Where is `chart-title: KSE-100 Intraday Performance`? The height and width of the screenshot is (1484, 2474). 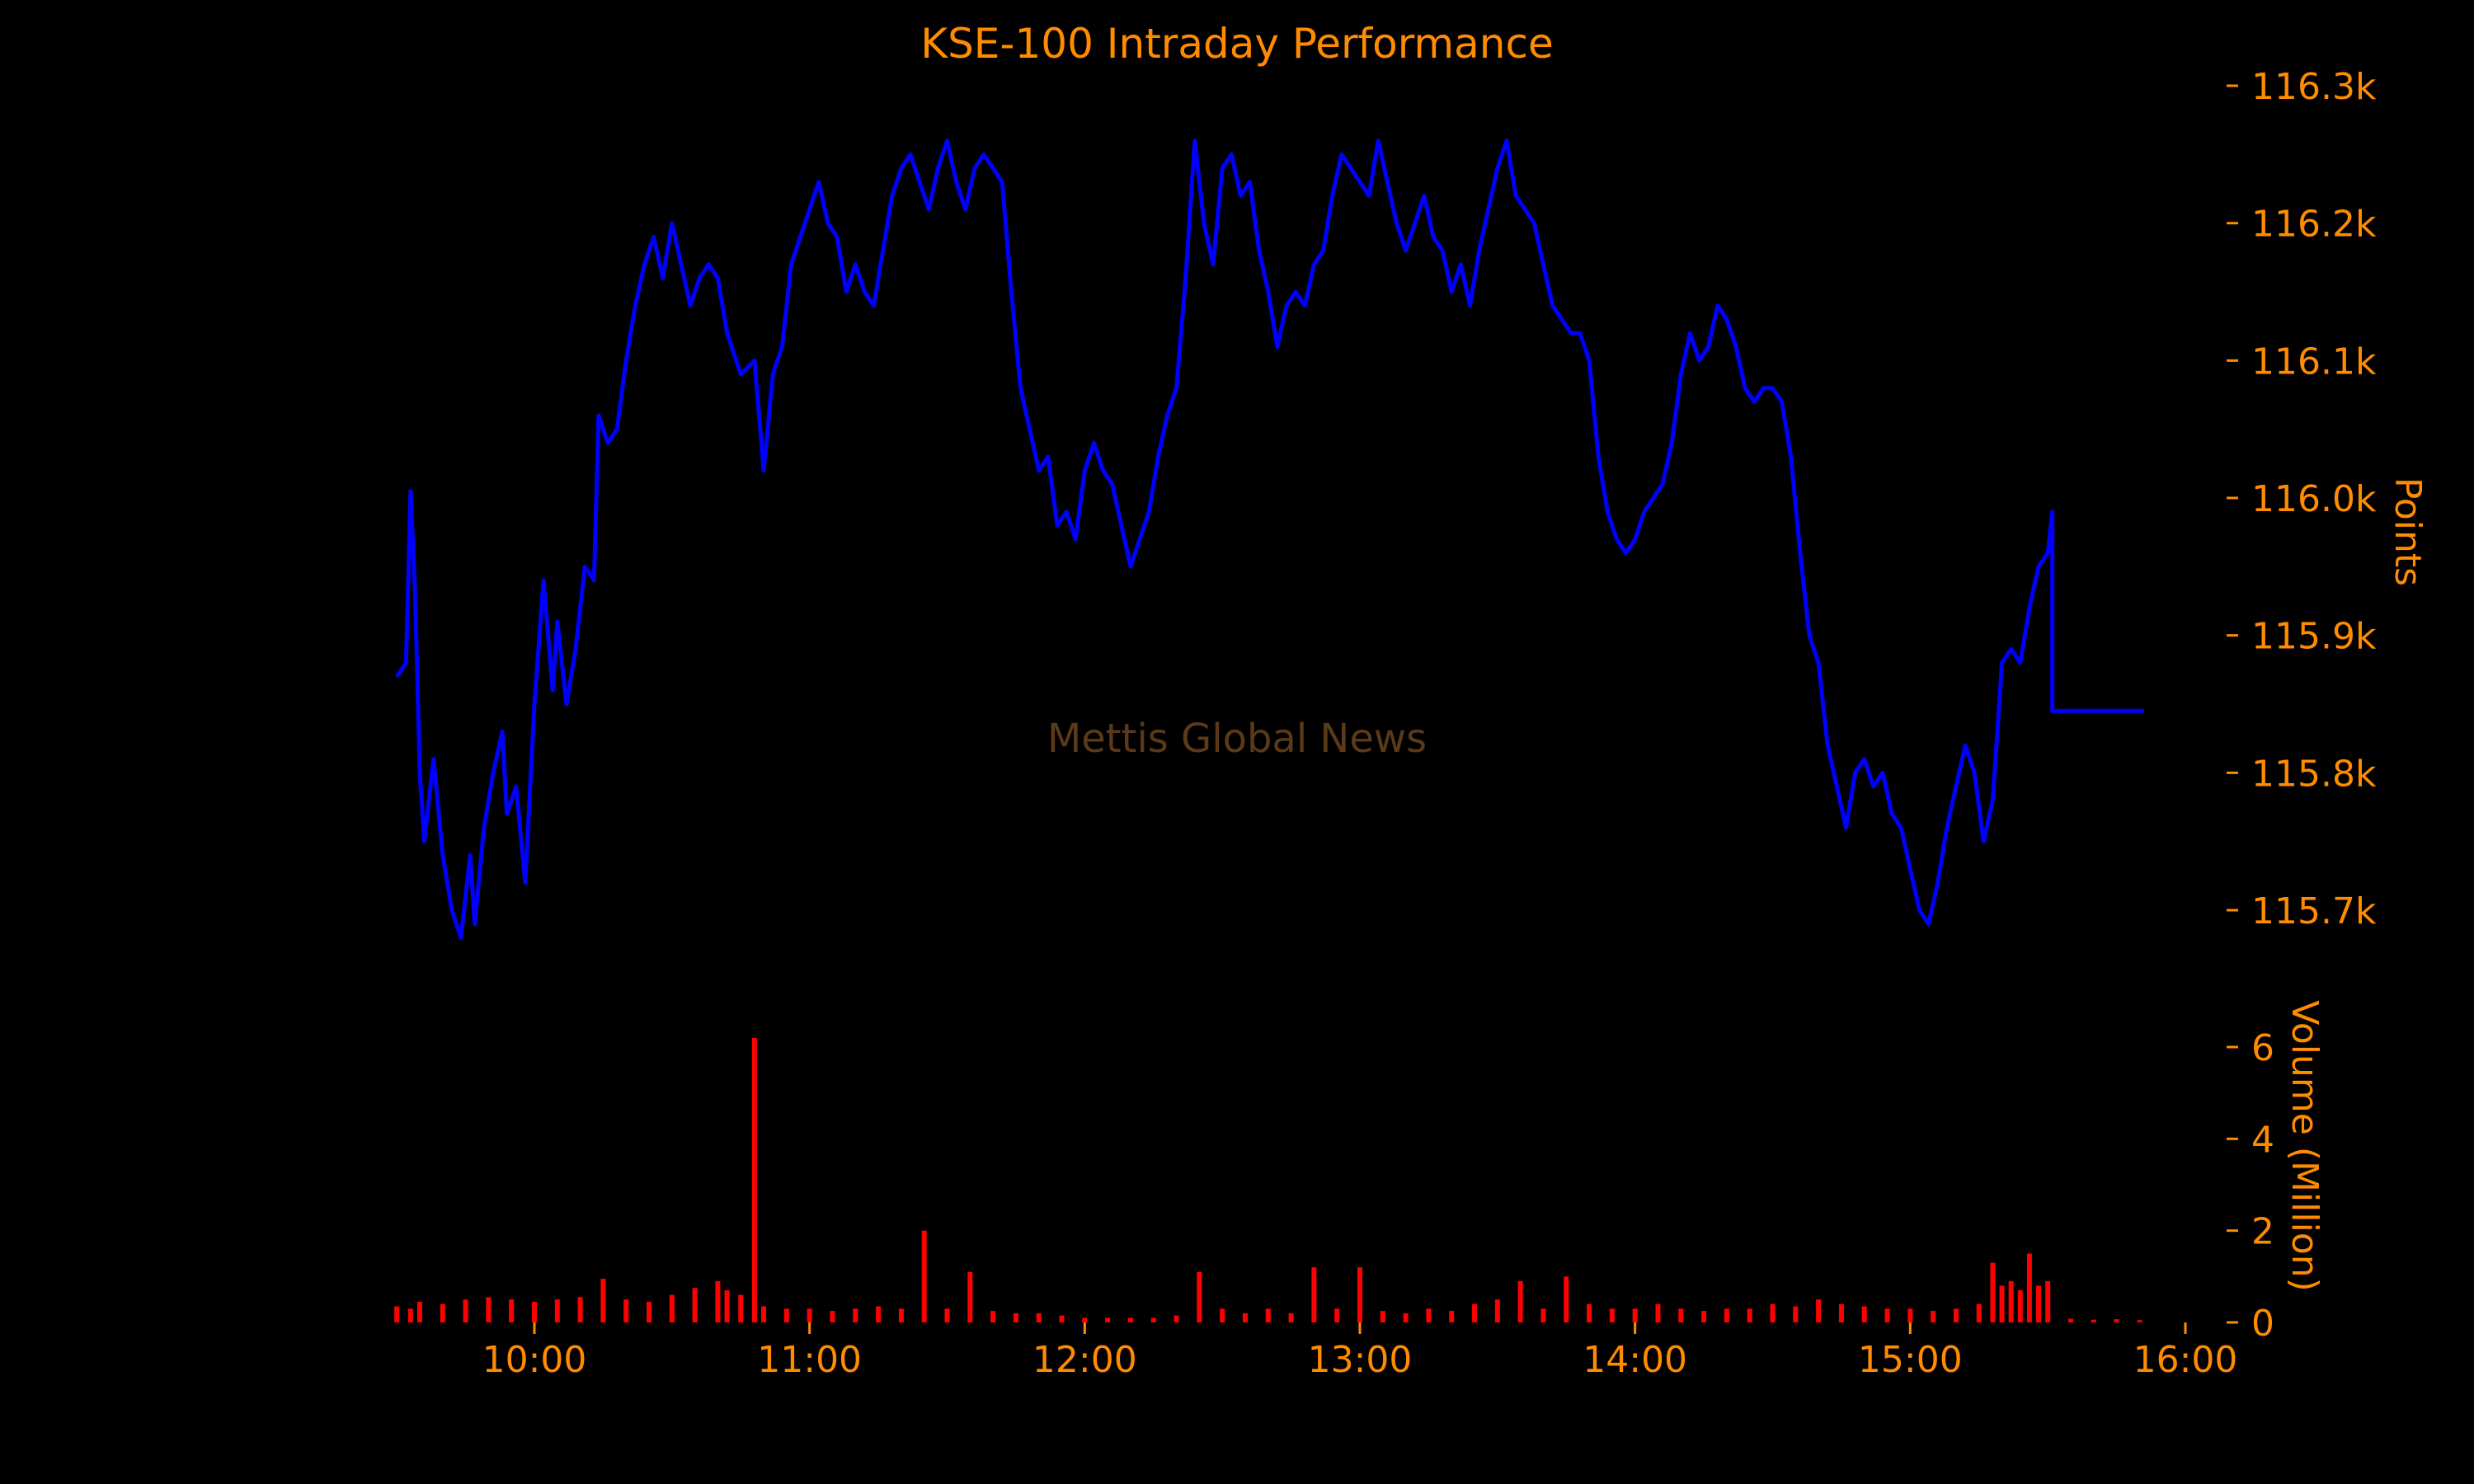 chart-title: KSE-100 Intraday Performance is located at coordinates (1236, 44).